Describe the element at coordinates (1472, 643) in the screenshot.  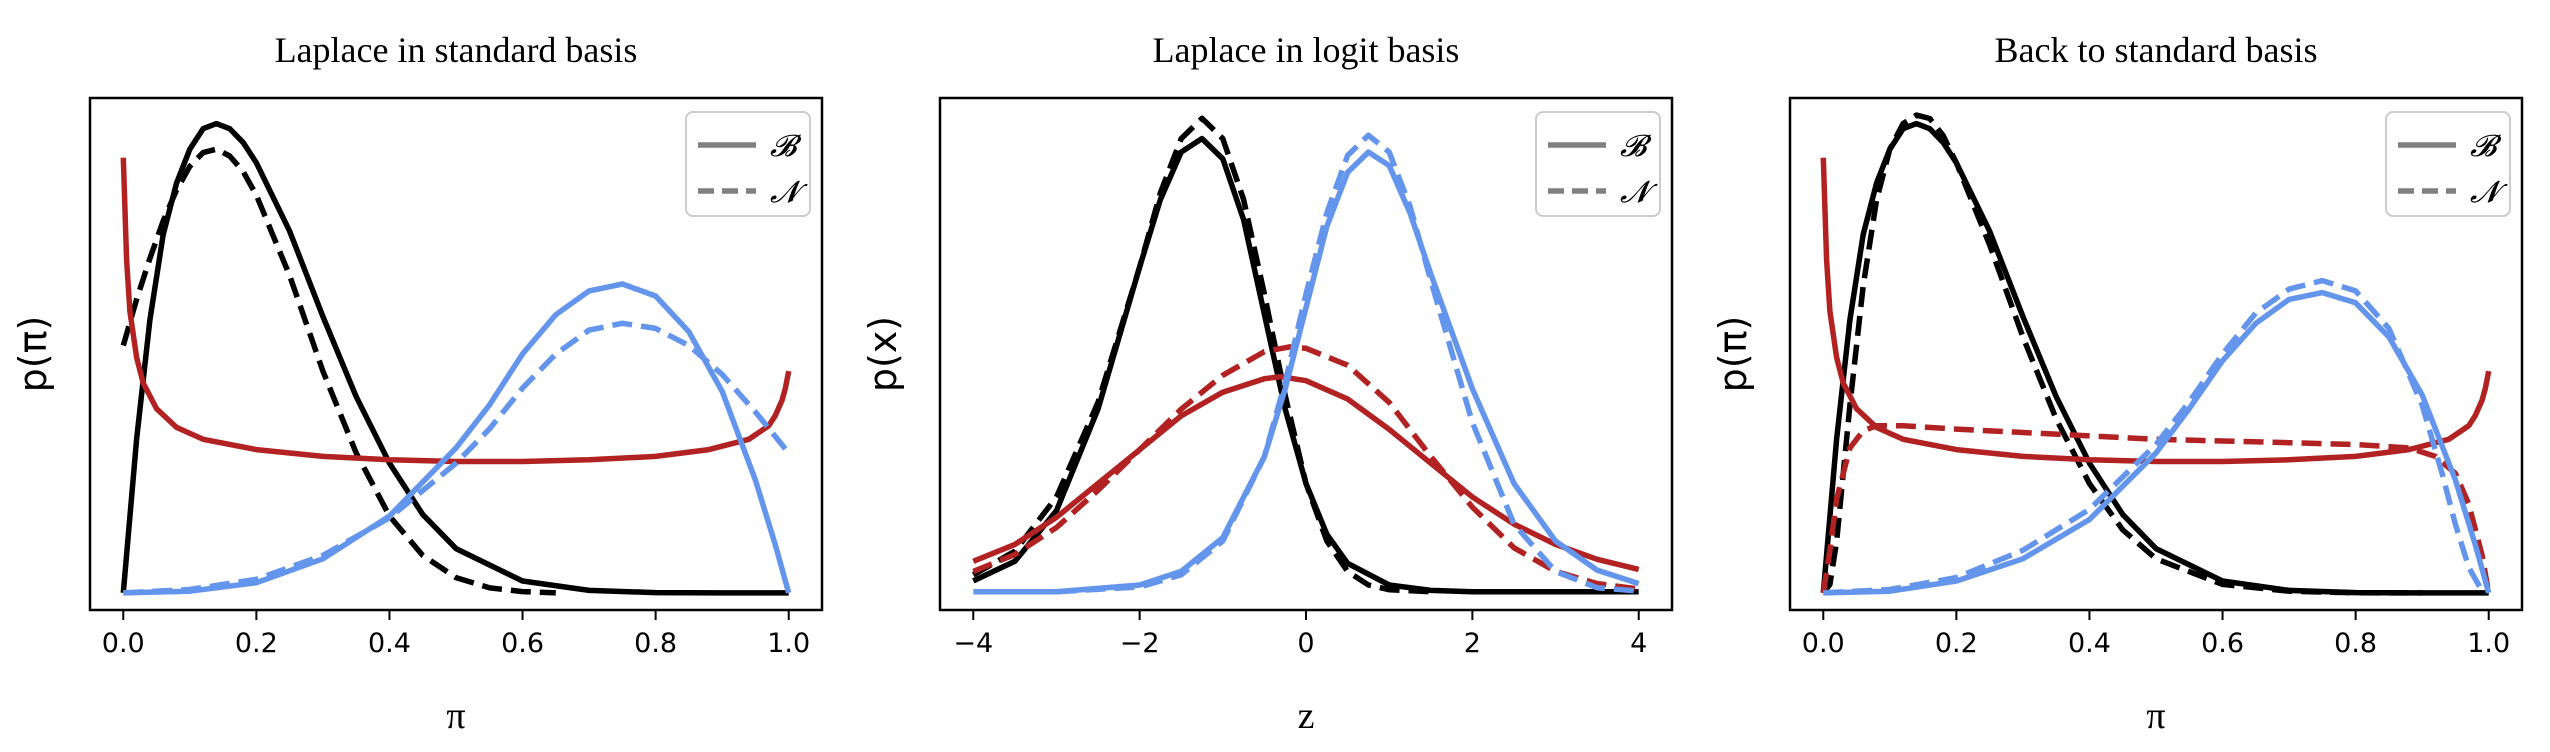
I see `x-tick-label: 2` at that location.